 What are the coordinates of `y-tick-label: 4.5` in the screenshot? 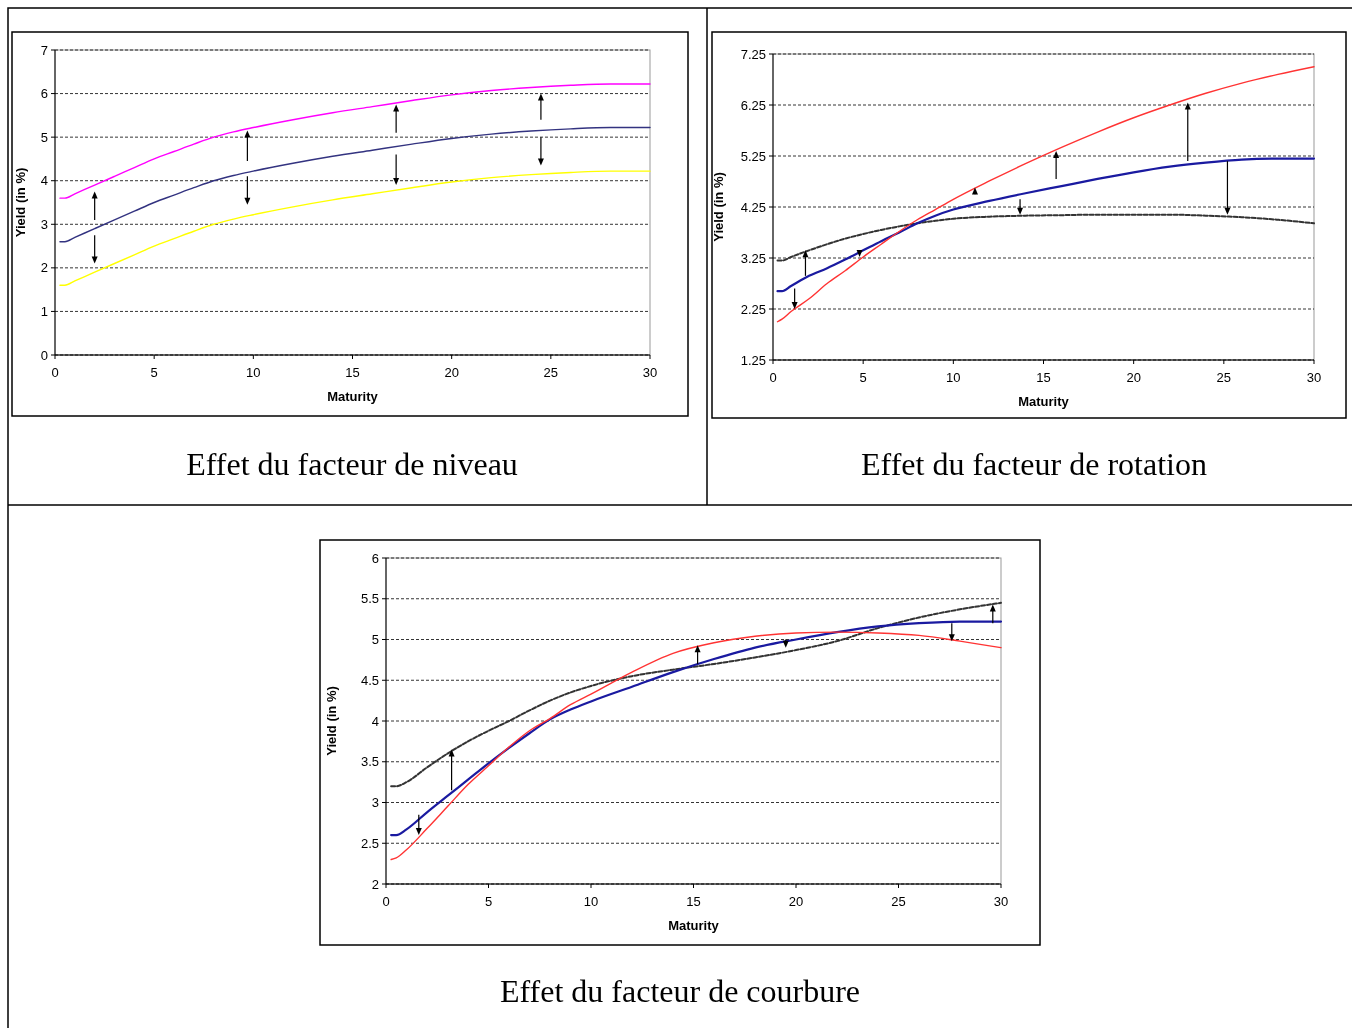 It's located at (369, 680).